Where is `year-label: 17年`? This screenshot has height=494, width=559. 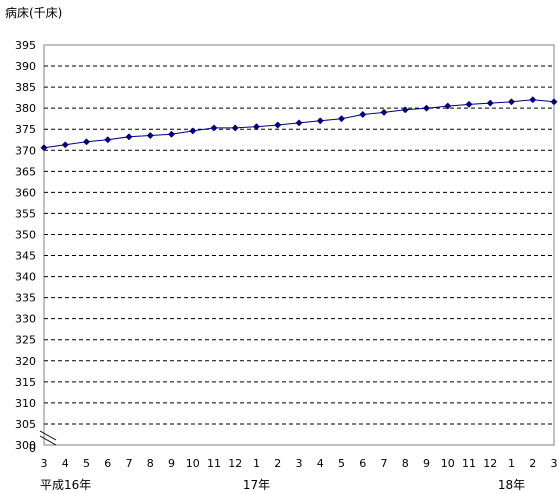 year-label: 17年 is located at coordinates (256, 485).